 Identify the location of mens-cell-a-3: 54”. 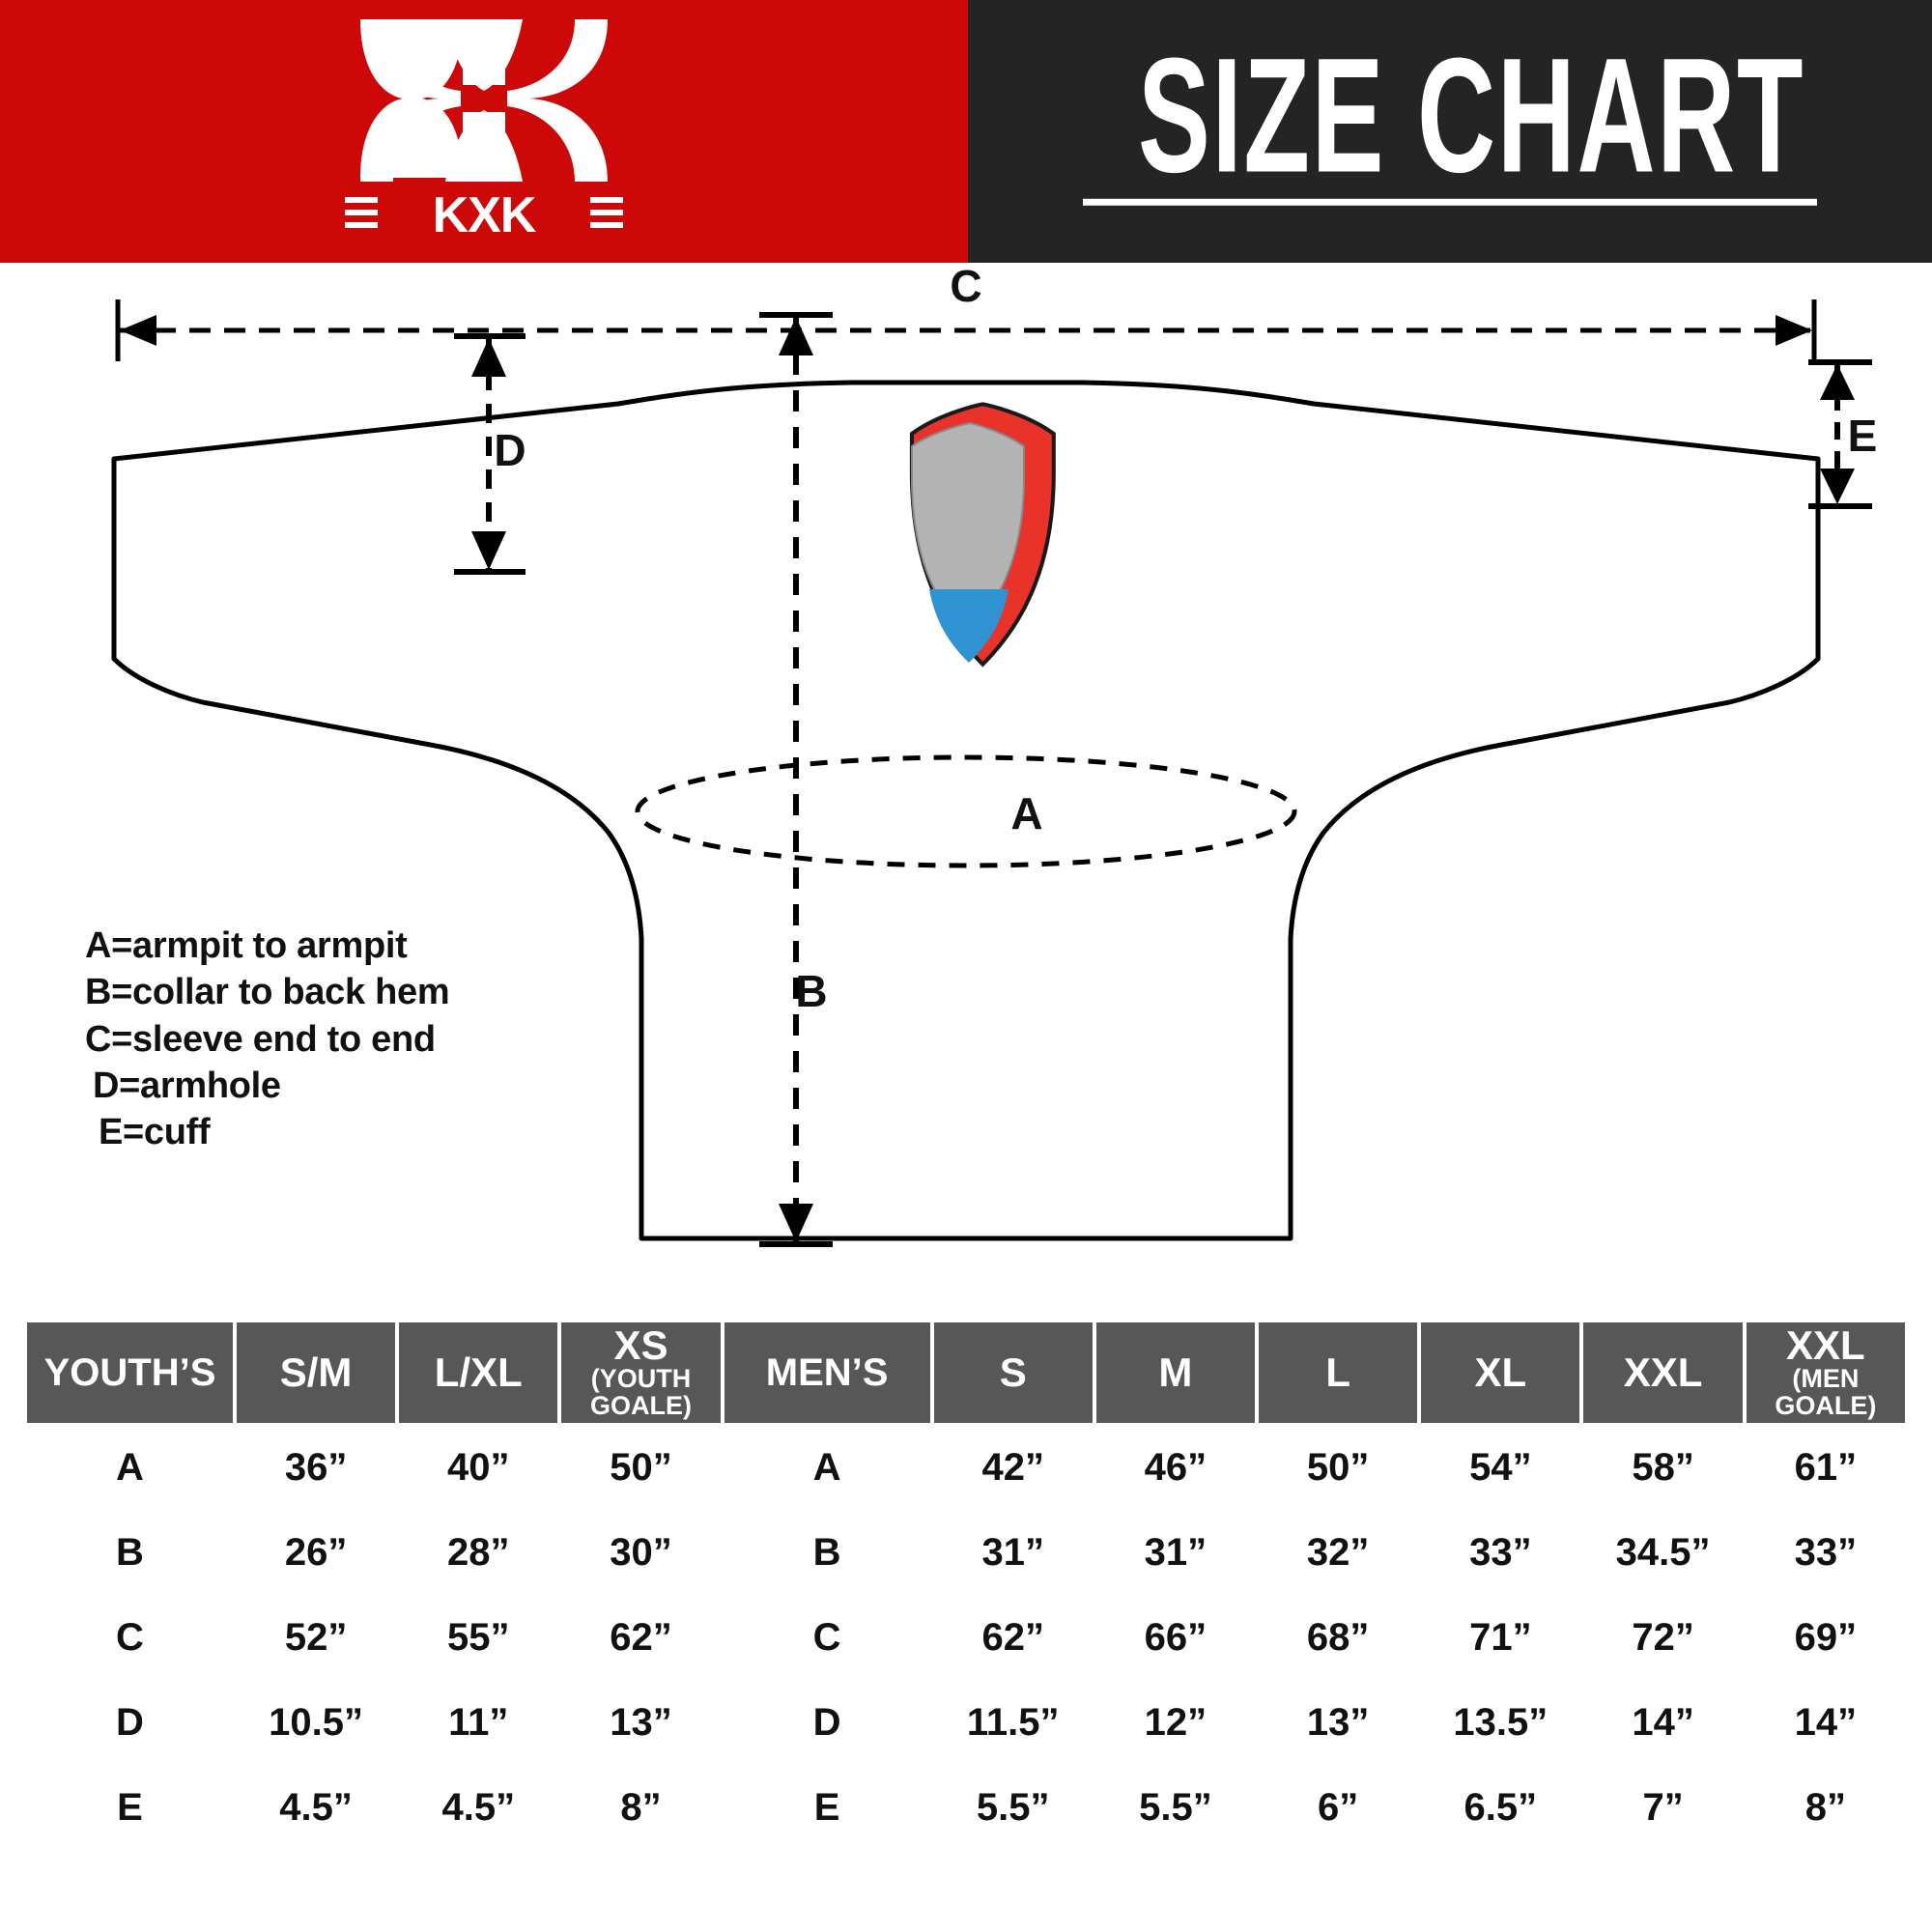
(1500, 1467).